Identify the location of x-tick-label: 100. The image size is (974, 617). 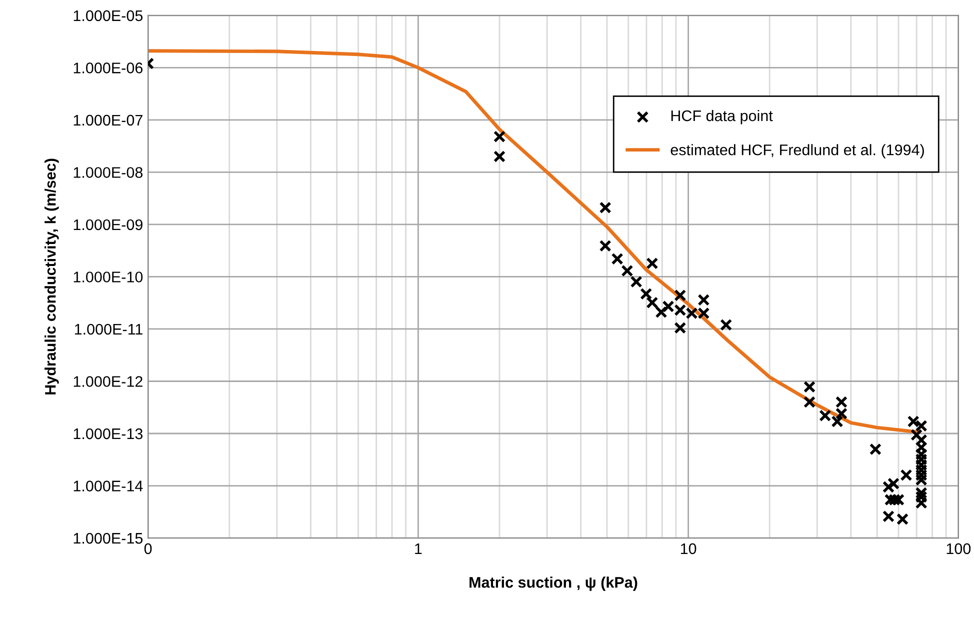
(958, 548).